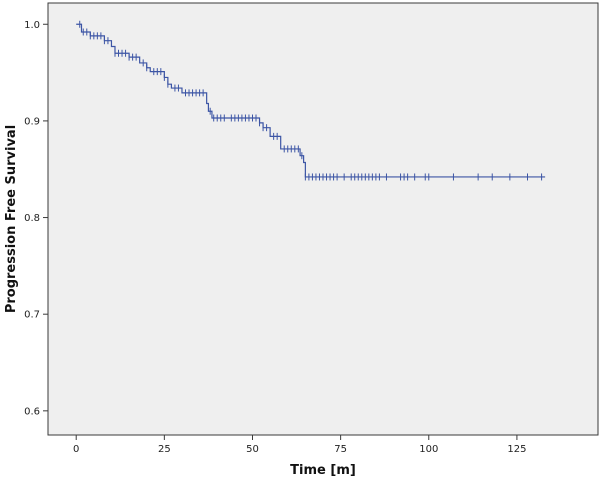  I want to click on x-tick-label: 100, so click(428, 449).